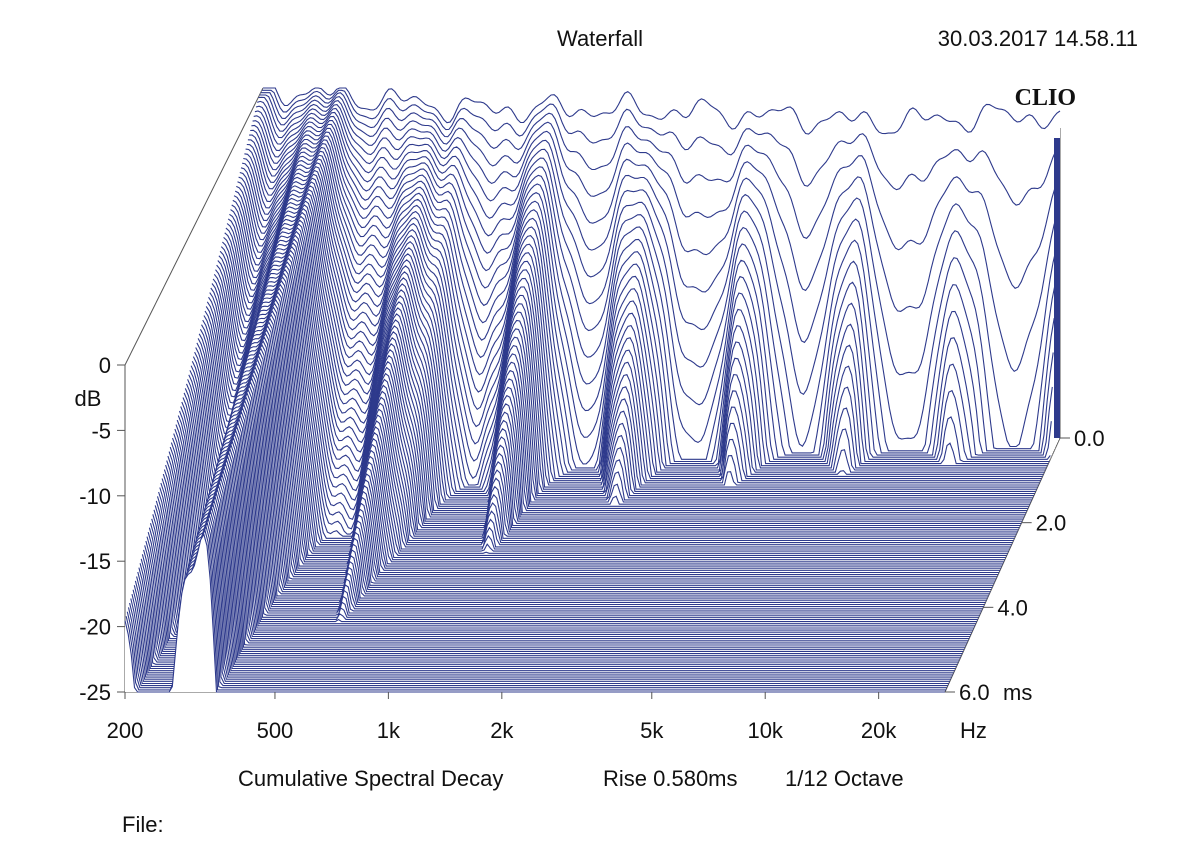 Image resolution: width=1200 pixels, height=859 pixels. I want to click on x-tick-label: 10k, so click(765, 730).